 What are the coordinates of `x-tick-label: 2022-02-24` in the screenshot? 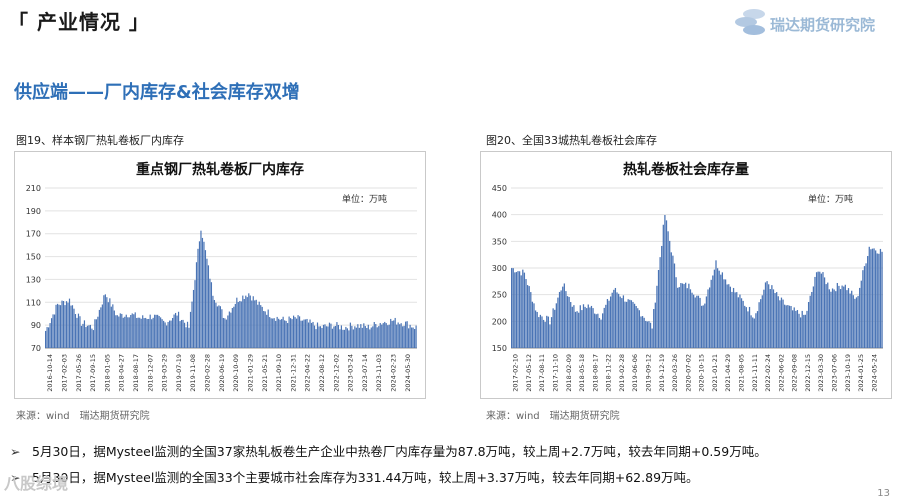 It's located at (768, 373).